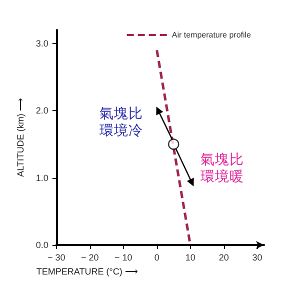 The image size is (284, 288). I want to click on y-axis-title: ALTITUDE (km) ⟶, so click(21, 137).